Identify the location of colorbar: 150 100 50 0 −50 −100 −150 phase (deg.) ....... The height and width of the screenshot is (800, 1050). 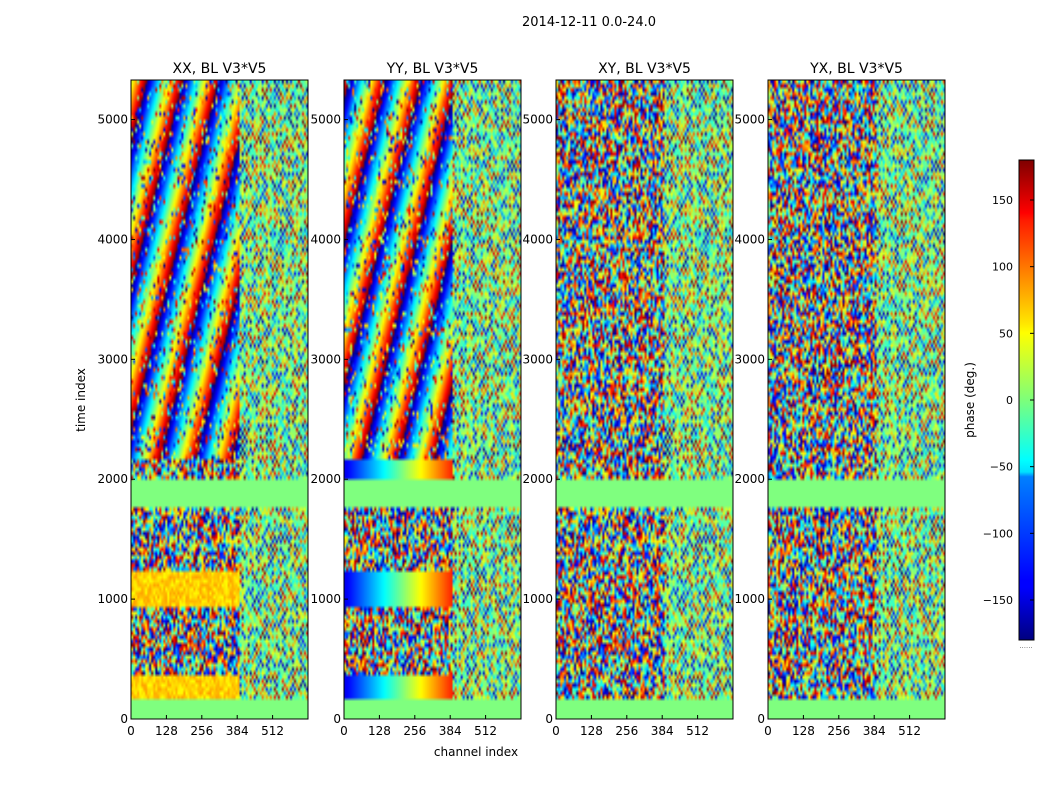
(999, 404).